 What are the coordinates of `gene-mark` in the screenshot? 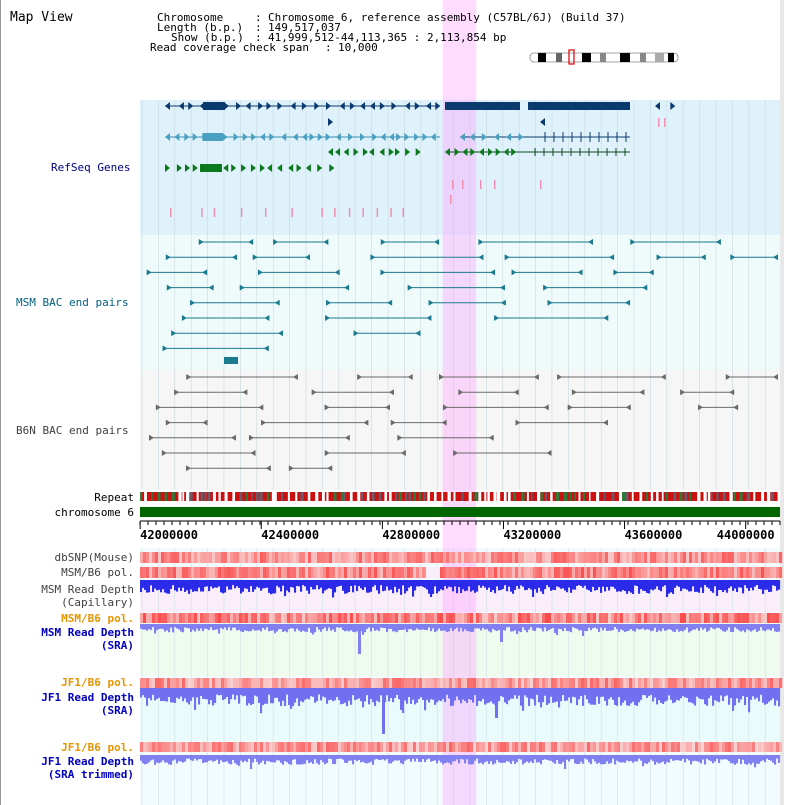 It's located at (403, 212).